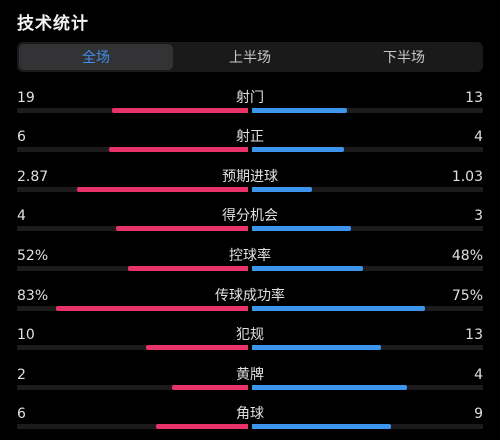  I want to click on stat-row-corners: 6 角球 9, so click(250, 421).